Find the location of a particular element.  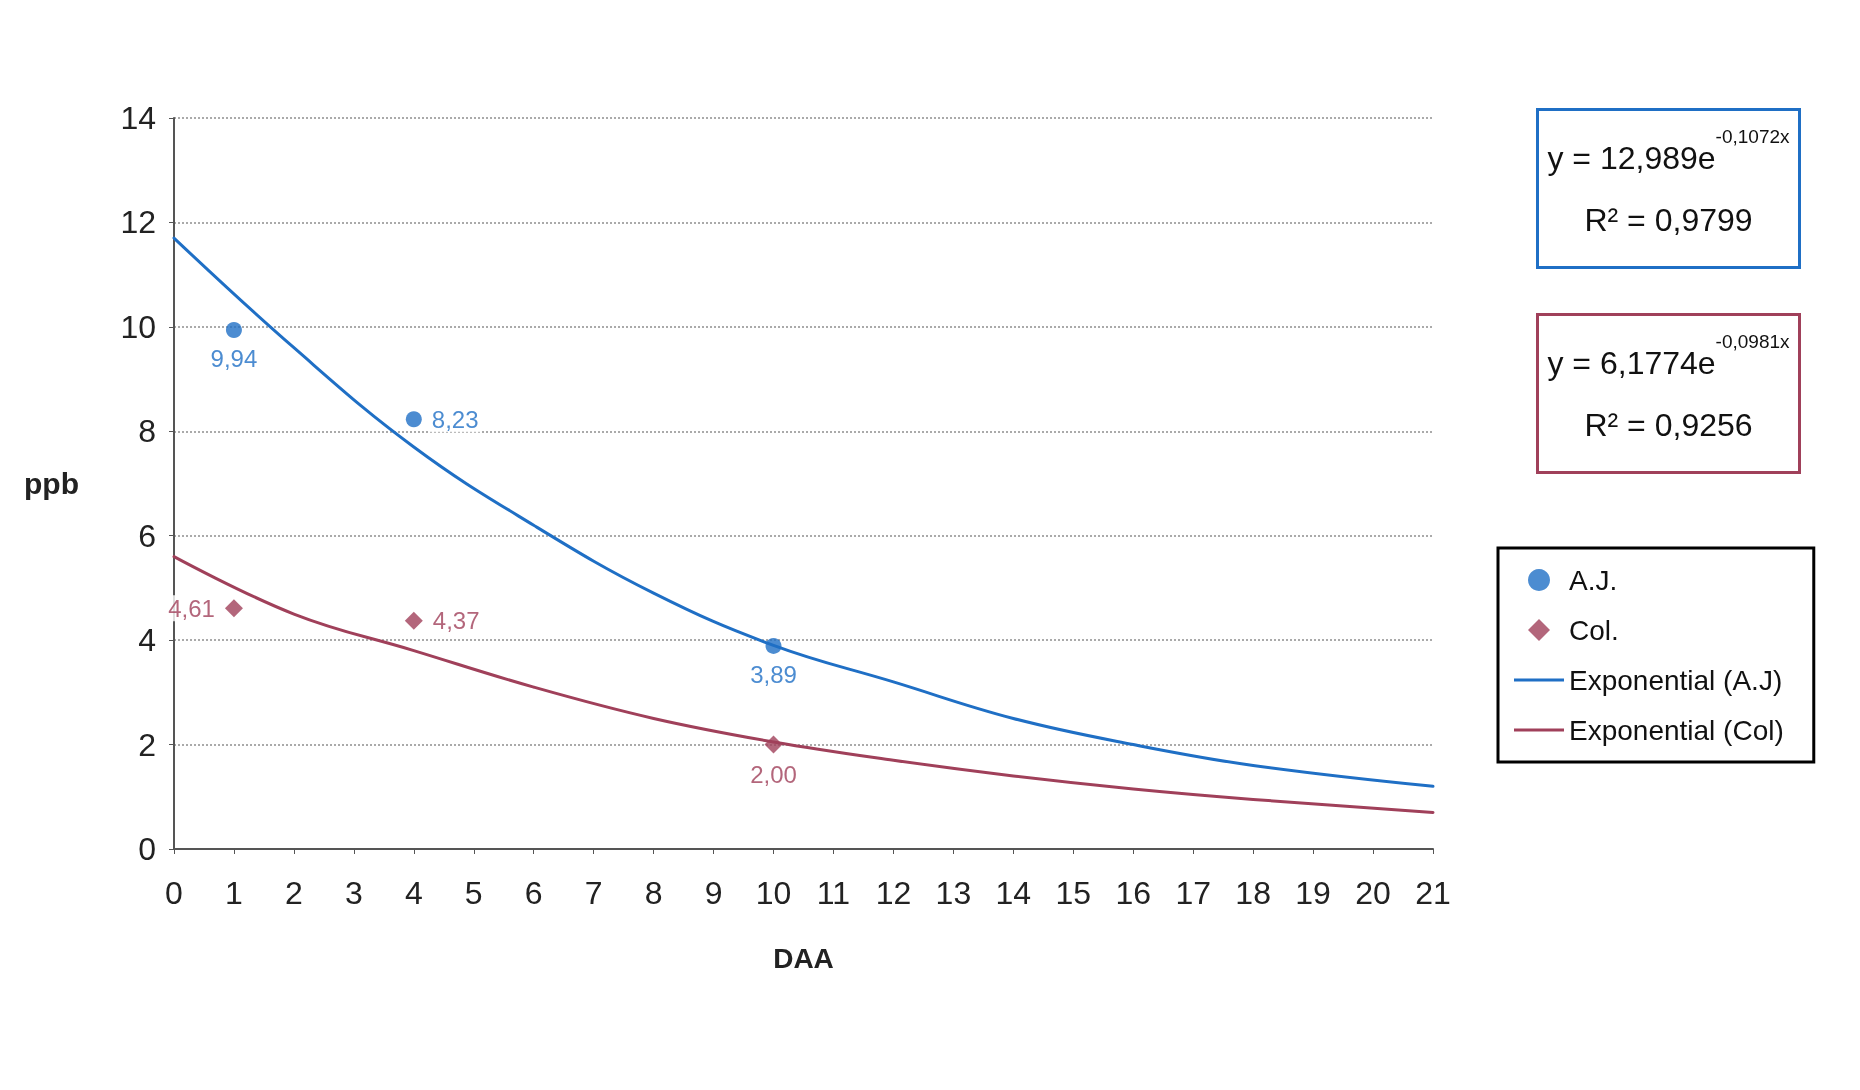

x-tick-label: 18 is located at coordinates (1253, 893).